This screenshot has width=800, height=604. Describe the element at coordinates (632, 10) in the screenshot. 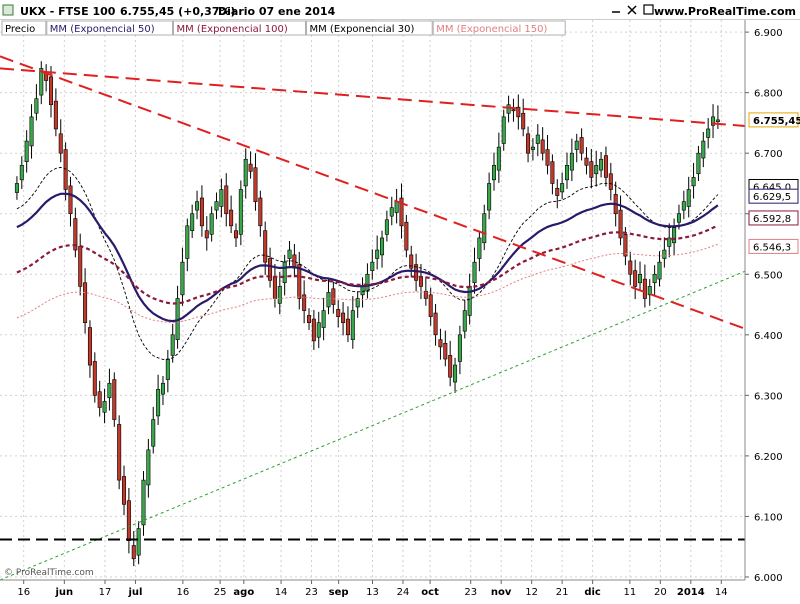

I see `close-icon` at that location.